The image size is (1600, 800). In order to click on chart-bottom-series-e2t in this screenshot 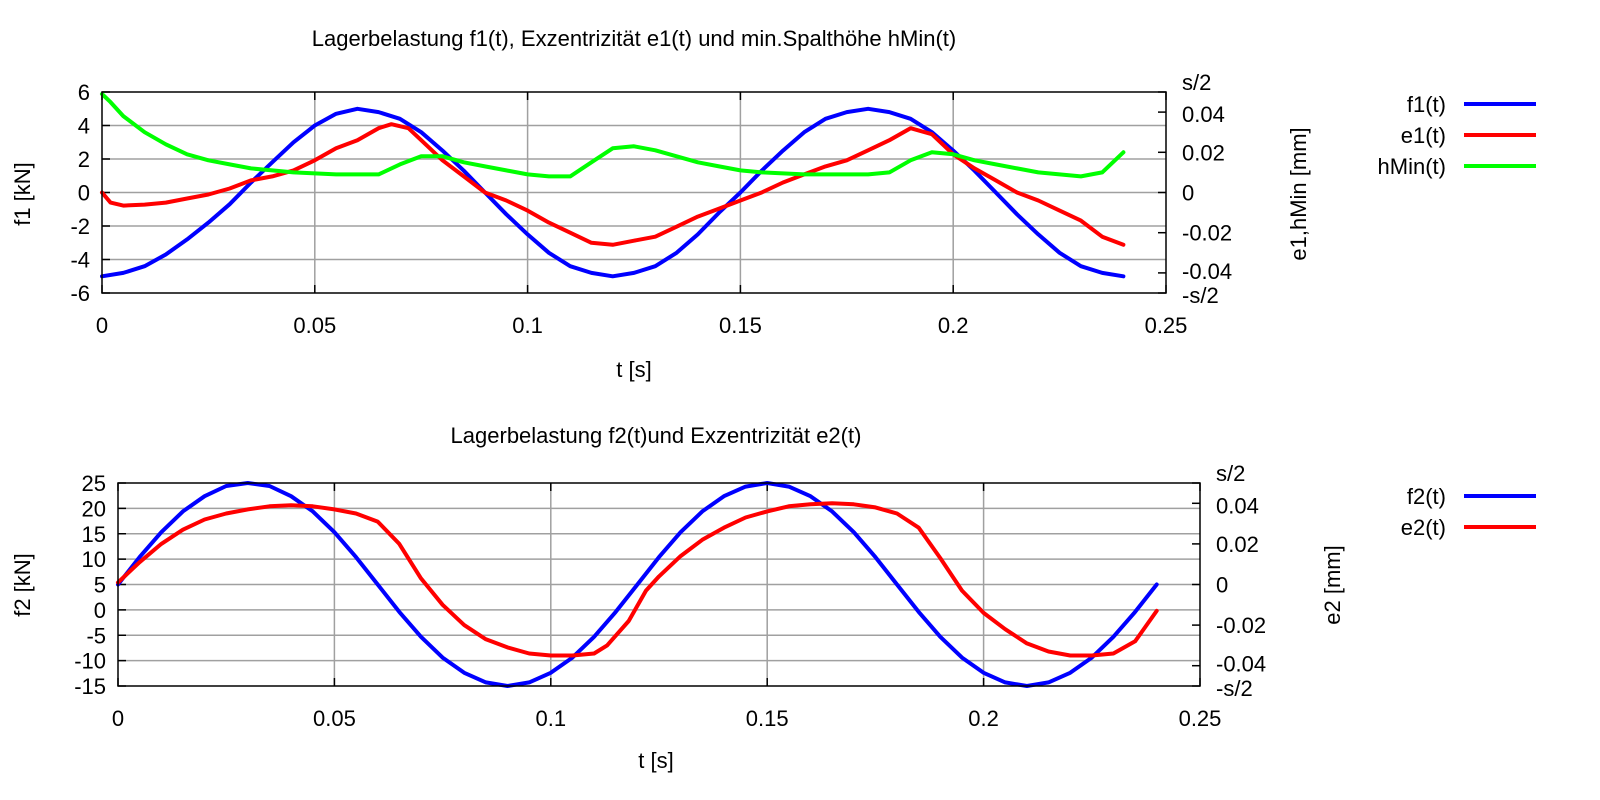, I will do `click(637, 579)`.